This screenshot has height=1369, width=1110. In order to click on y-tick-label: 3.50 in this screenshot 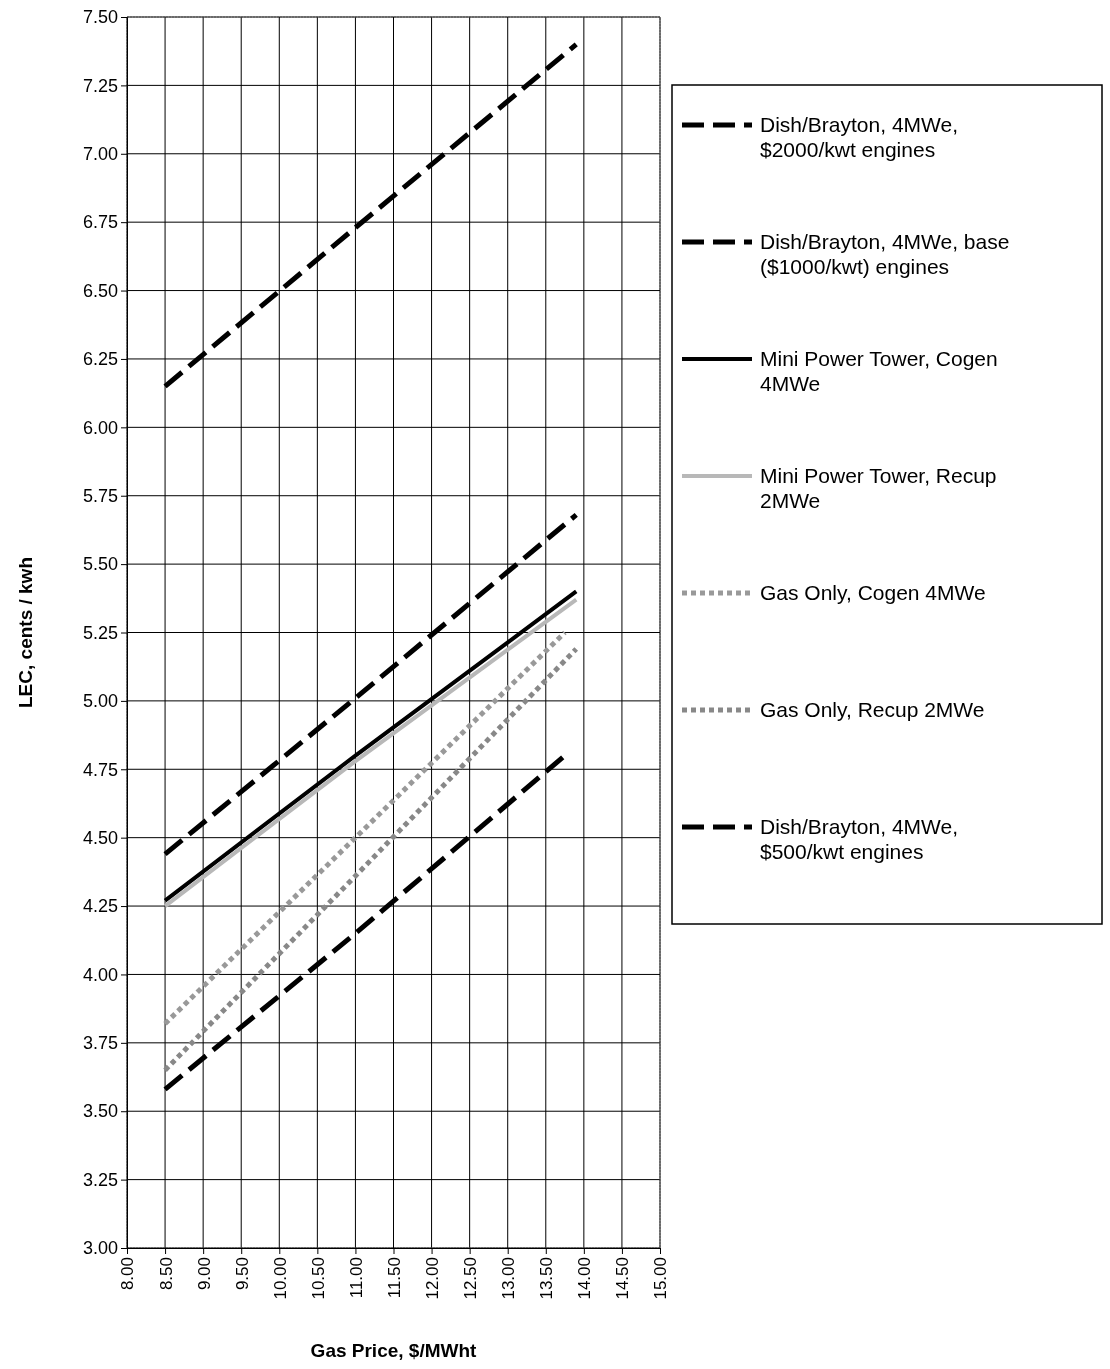, I will do `click(100, 1111)`.